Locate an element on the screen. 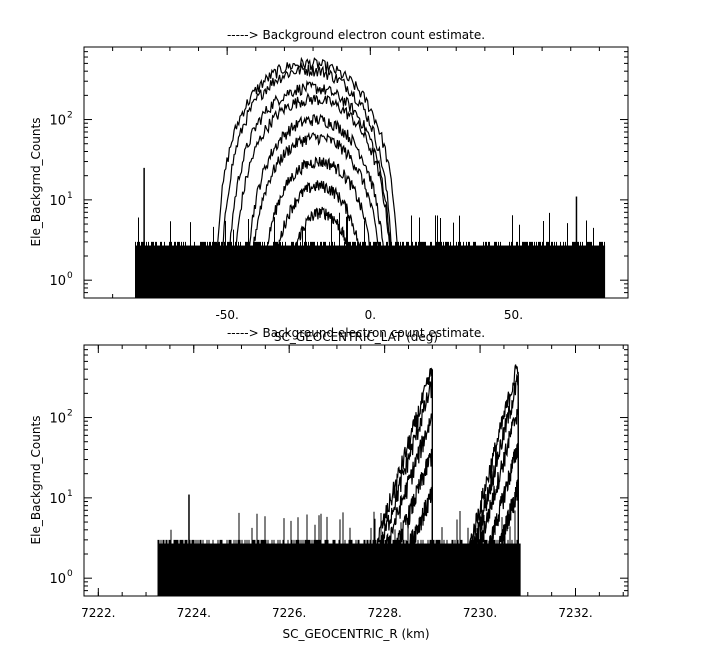 The image size is (724, 656). x-tick-label: 7226. is located at coordinates (289, 613).